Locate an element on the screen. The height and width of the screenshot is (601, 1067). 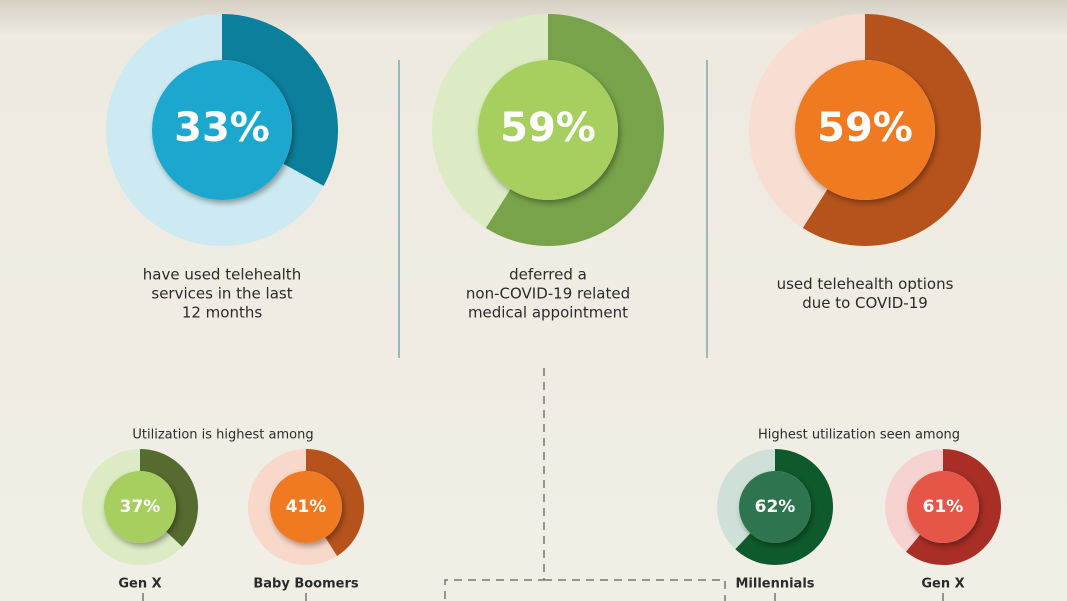
caption: deferred a is located at coordinates (548, 275).